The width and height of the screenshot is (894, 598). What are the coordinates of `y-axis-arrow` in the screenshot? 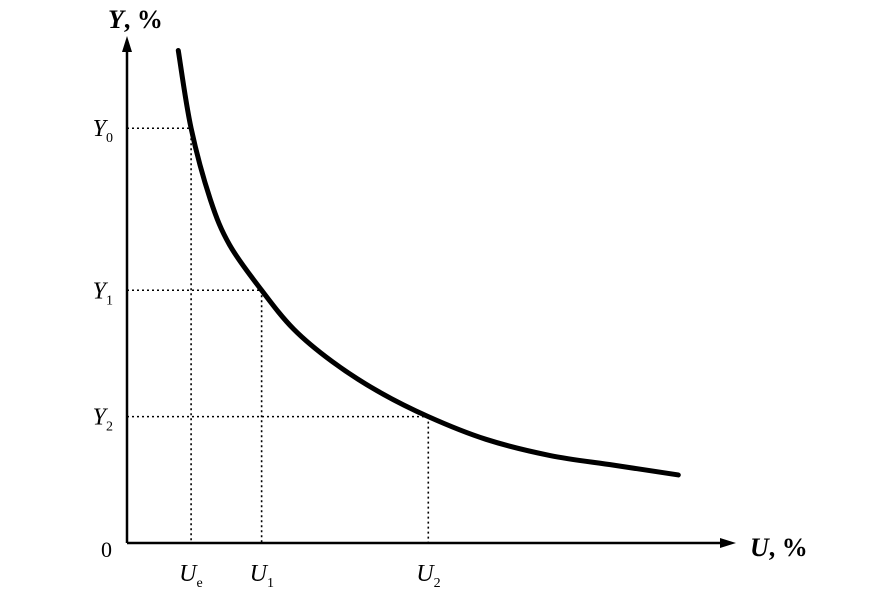 It's located at (127, 44).